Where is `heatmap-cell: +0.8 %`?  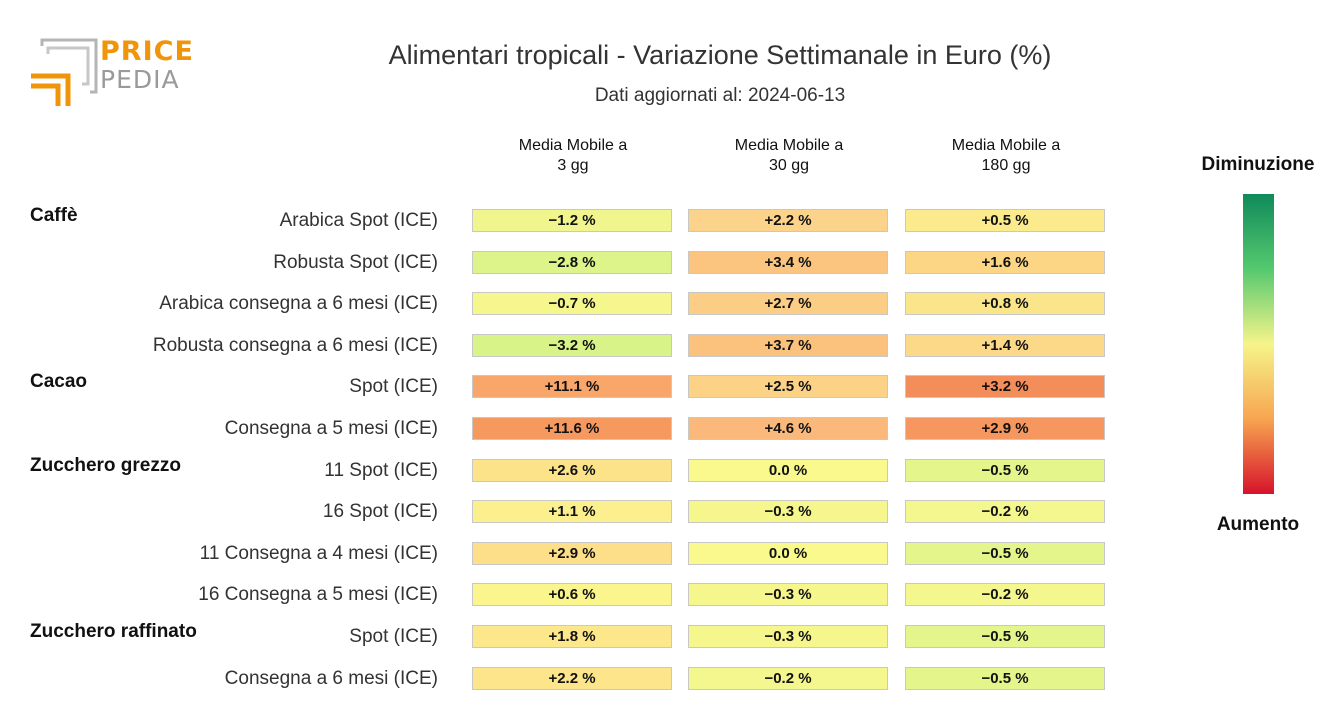
heatmap-cell: +0.8 % is located at coordinates (1005, 304).